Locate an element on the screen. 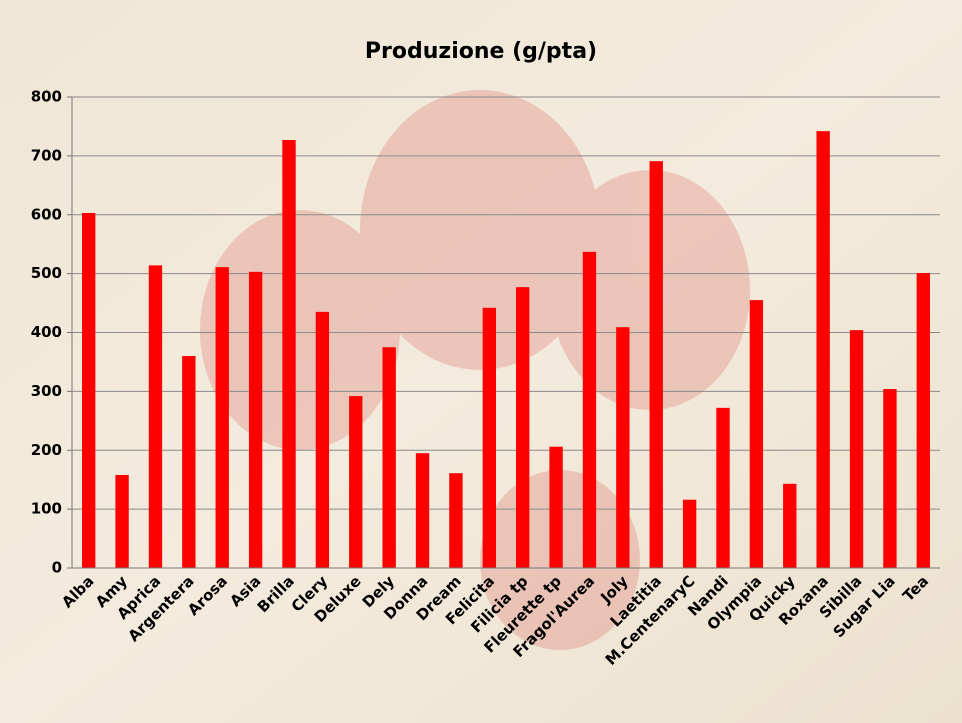  y-tick-label: 300 is located at coordinates (46, 391).